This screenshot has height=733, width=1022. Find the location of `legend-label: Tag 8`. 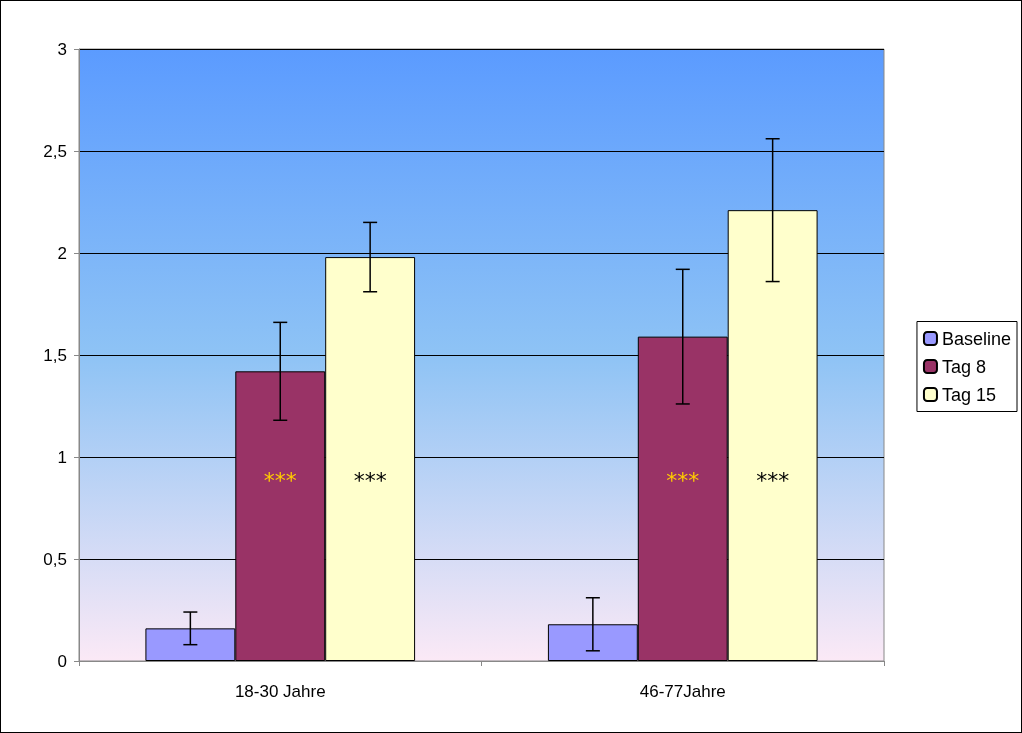

legend-label: Tag 8 is located at coordinates (963, 366).